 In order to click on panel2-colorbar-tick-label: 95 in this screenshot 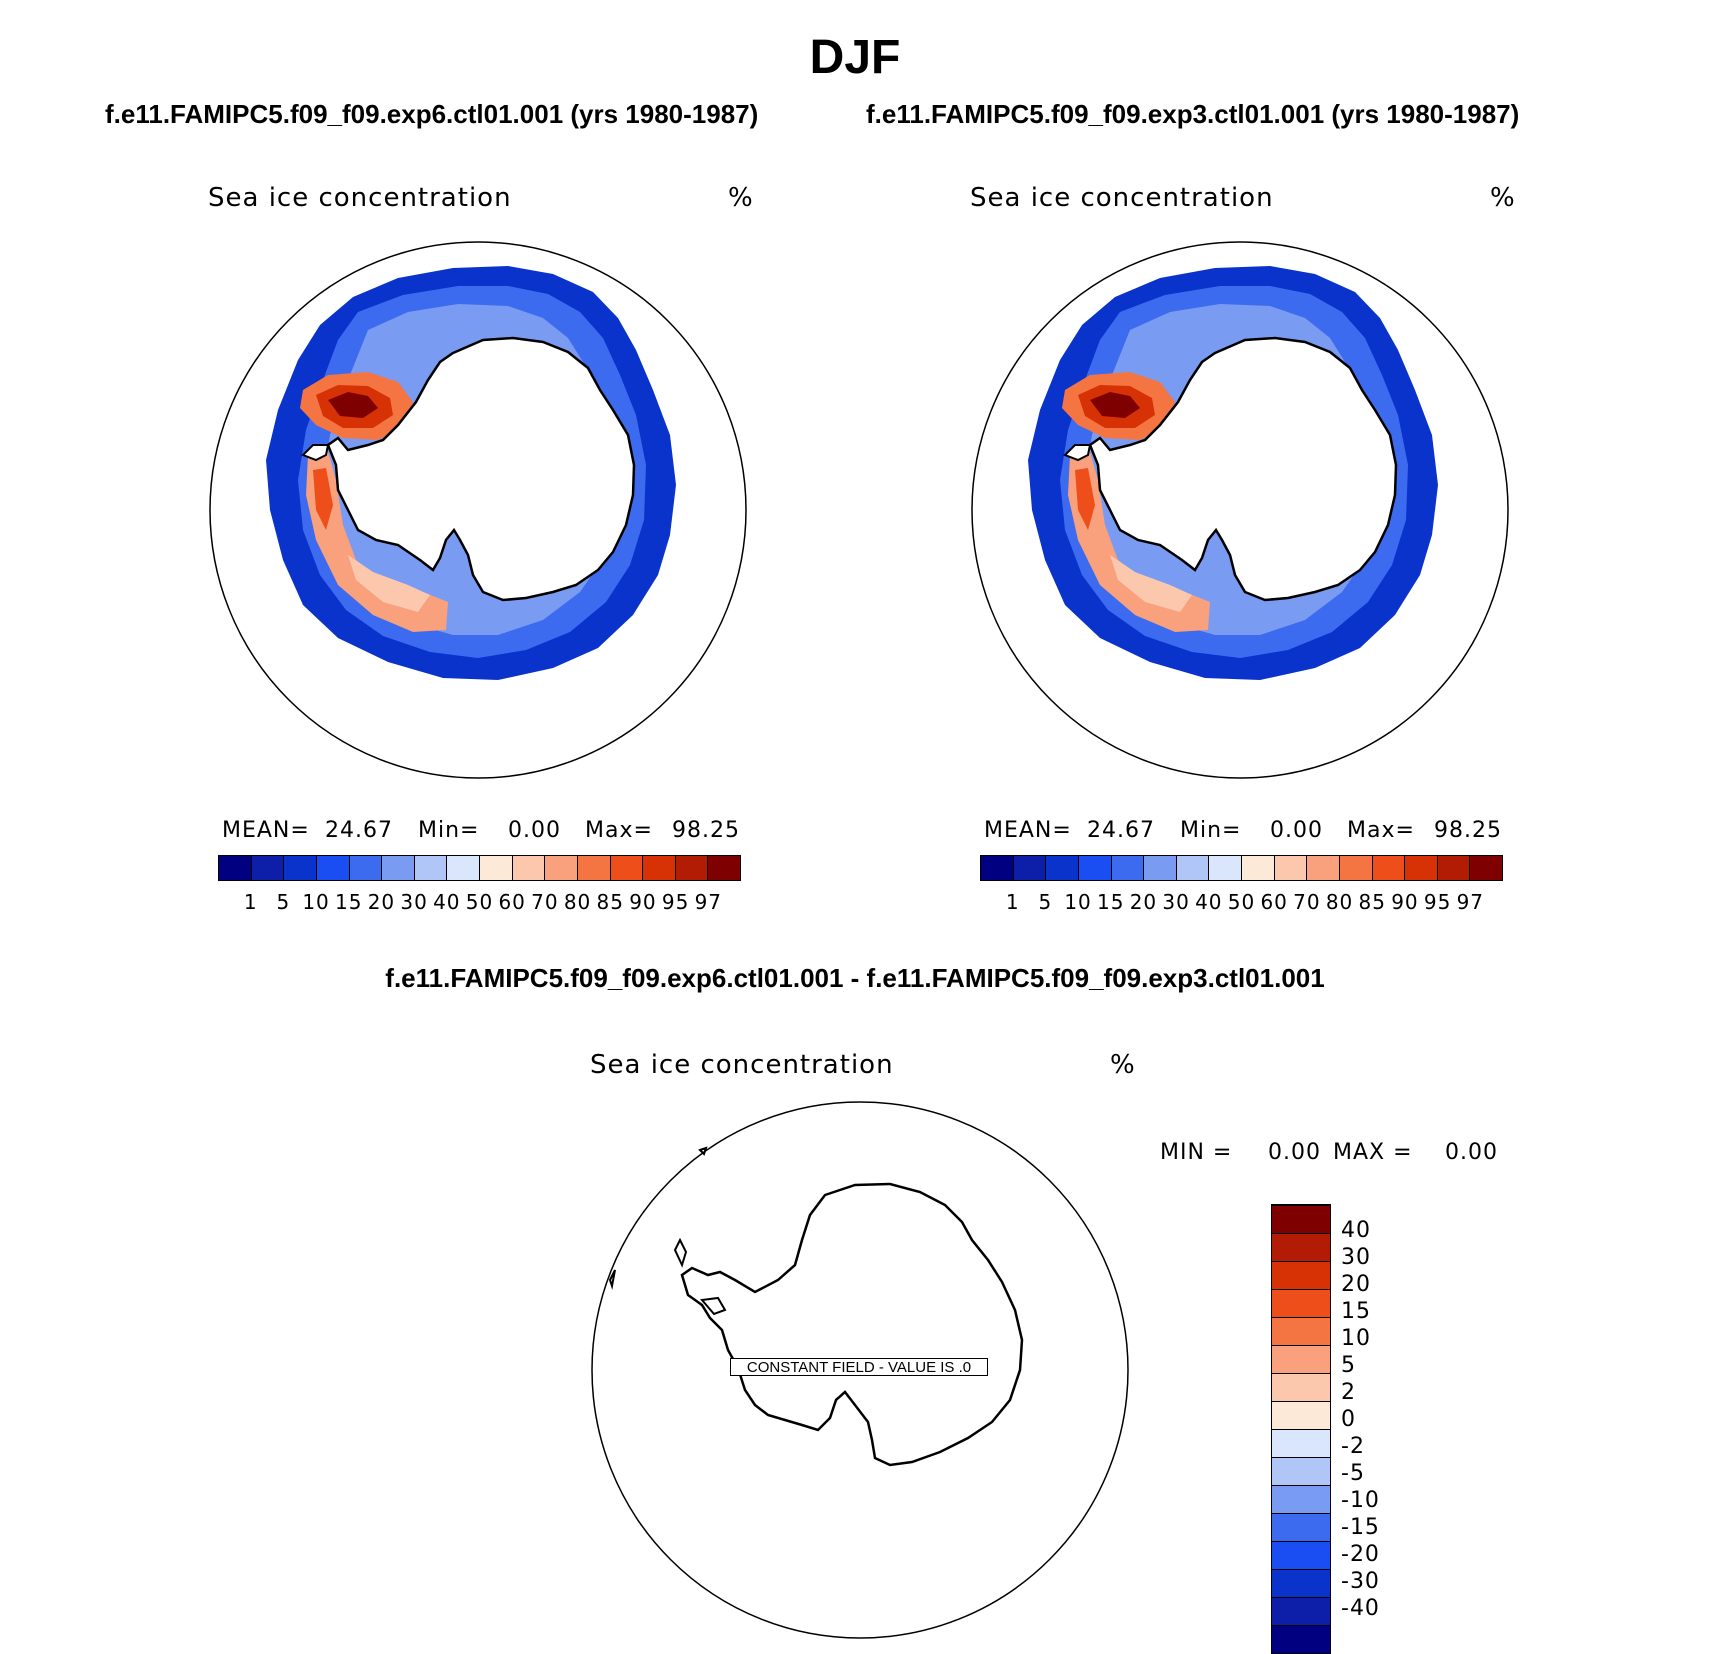, I will do `click(1437, 902)`.